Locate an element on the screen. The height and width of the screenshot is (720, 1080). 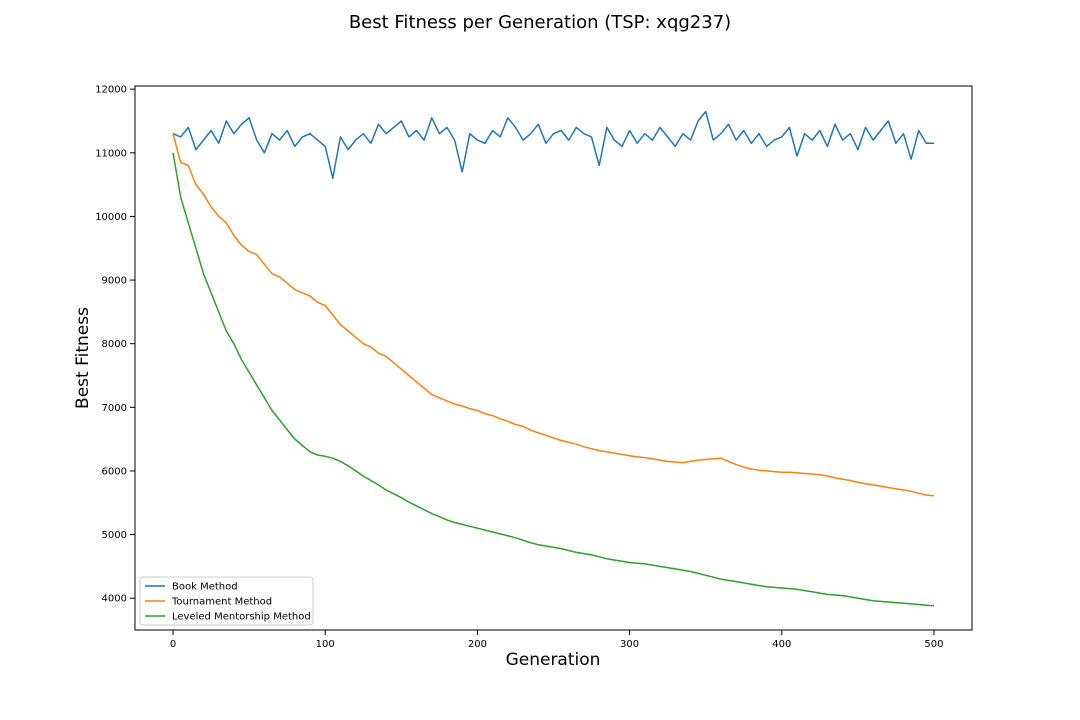
y-tick-label: 11000 is located at coordinates (111, 153).